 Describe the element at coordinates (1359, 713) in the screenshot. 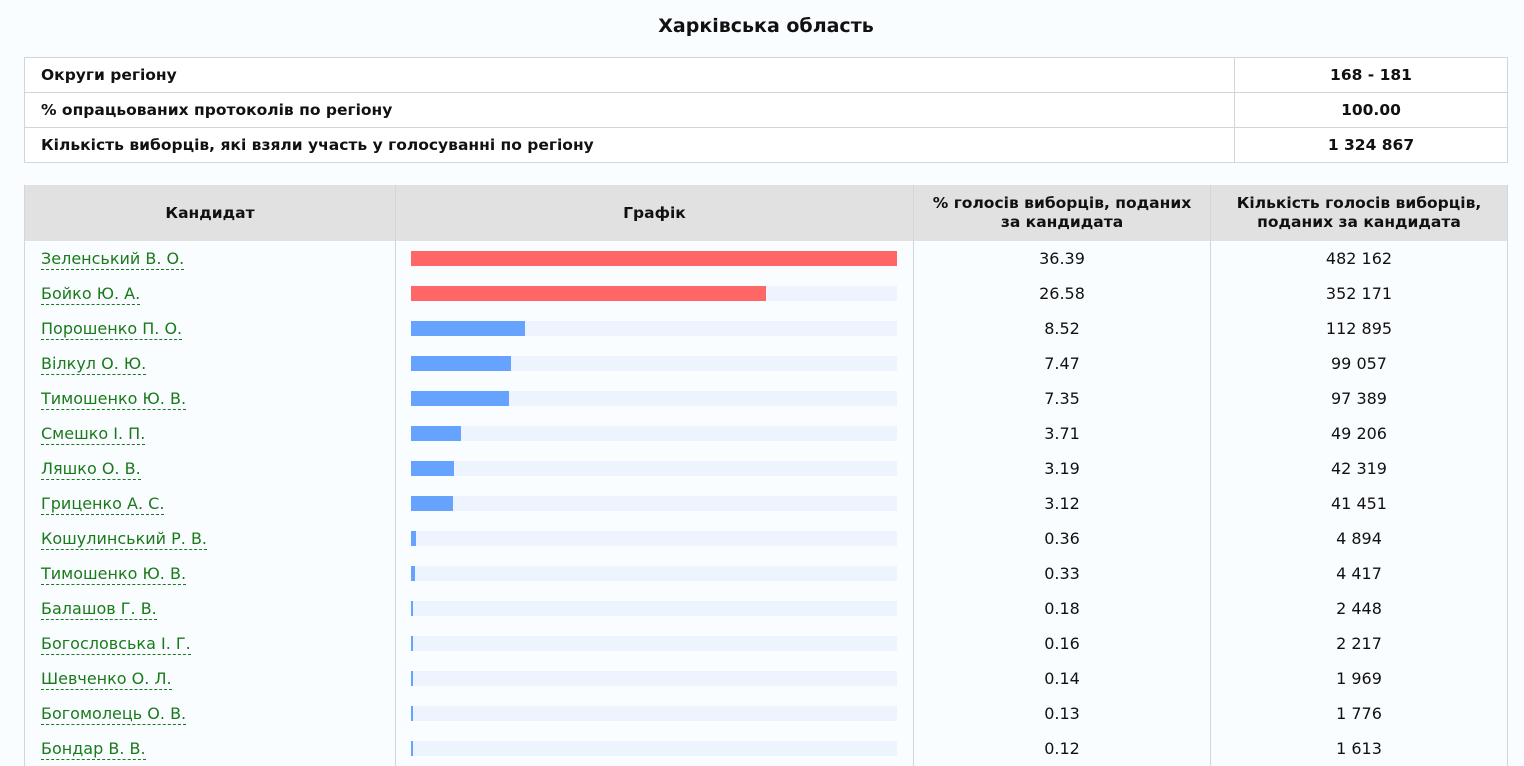

I see `votes-cell: 1 776` at that location.